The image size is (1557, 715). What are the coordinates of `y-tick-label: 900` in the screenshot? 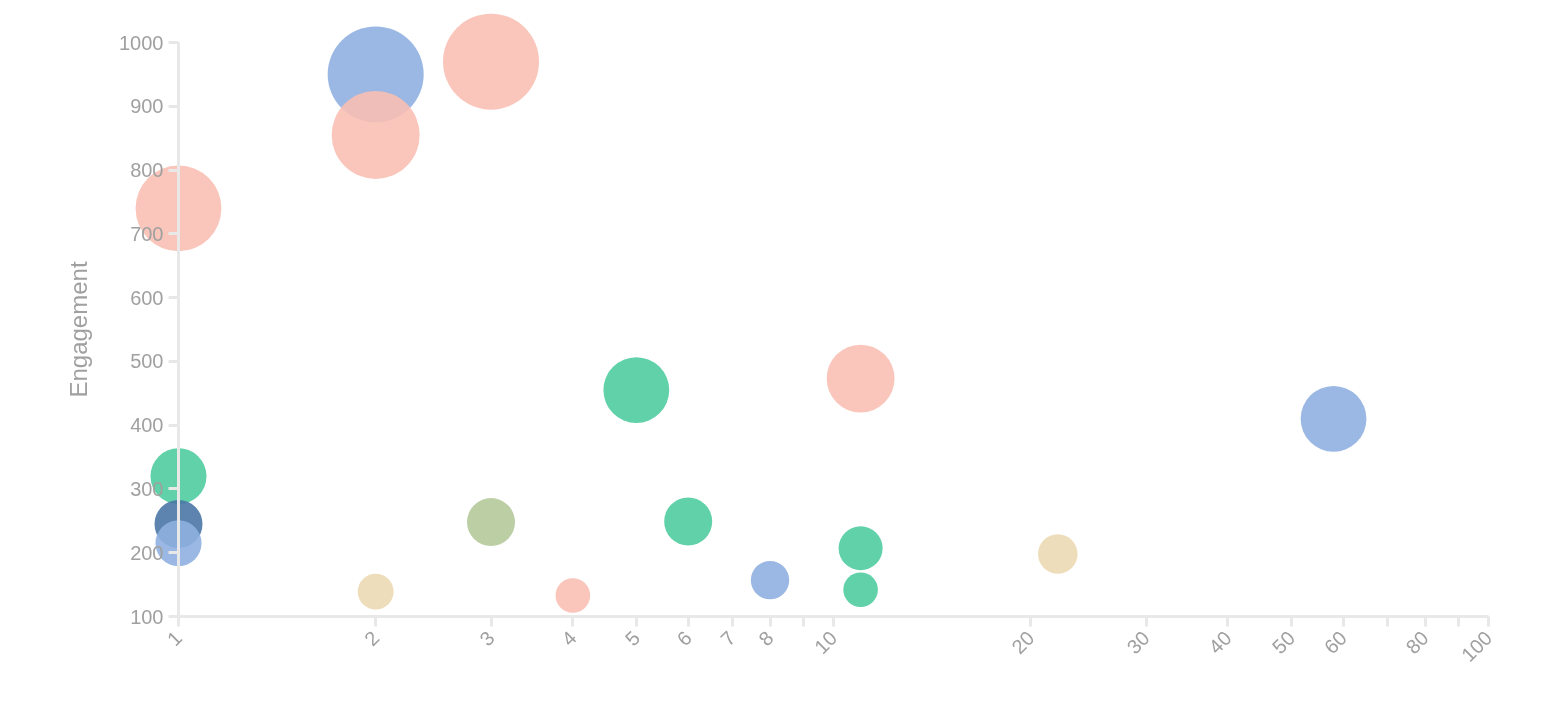 It's located at (147, 106).